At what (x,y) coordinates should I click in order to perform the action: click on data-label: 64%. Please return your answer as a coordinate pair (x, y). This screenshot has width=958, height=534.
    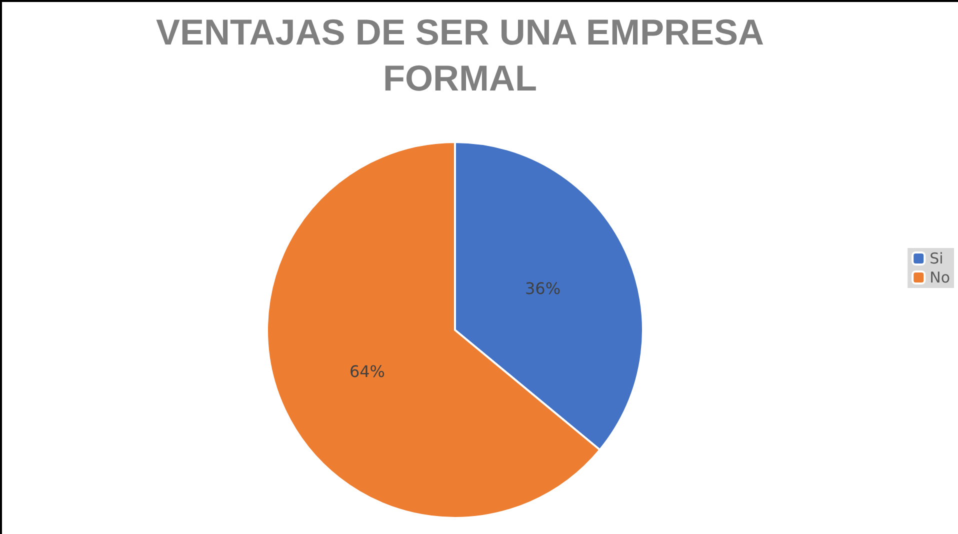
    Looking at the image, I should click on (367, 371).